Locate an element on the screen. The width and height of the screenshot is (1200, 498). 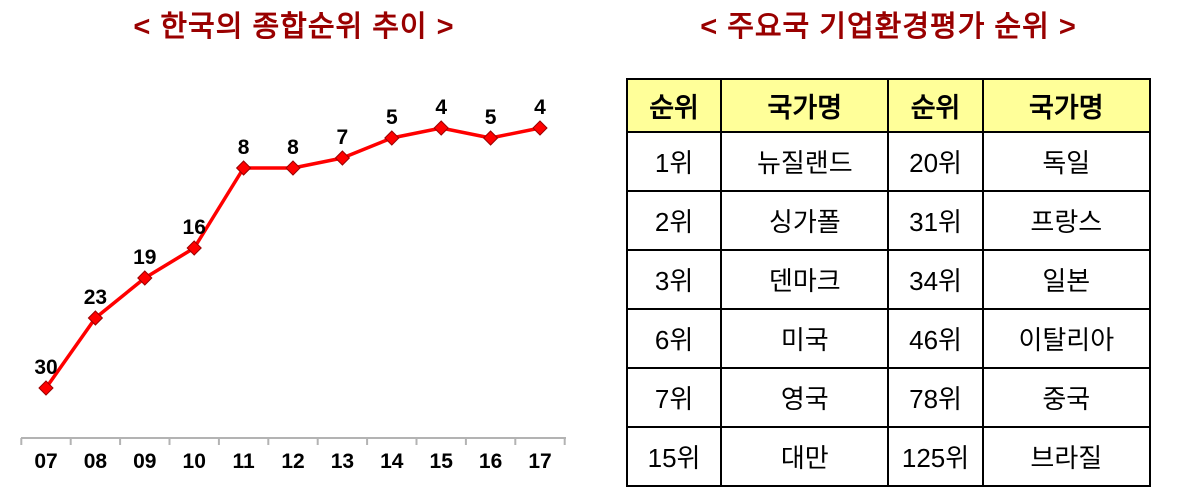
table-row: 2위 싱가폴 31위 프랑스 is located at coordinates (888, 220).